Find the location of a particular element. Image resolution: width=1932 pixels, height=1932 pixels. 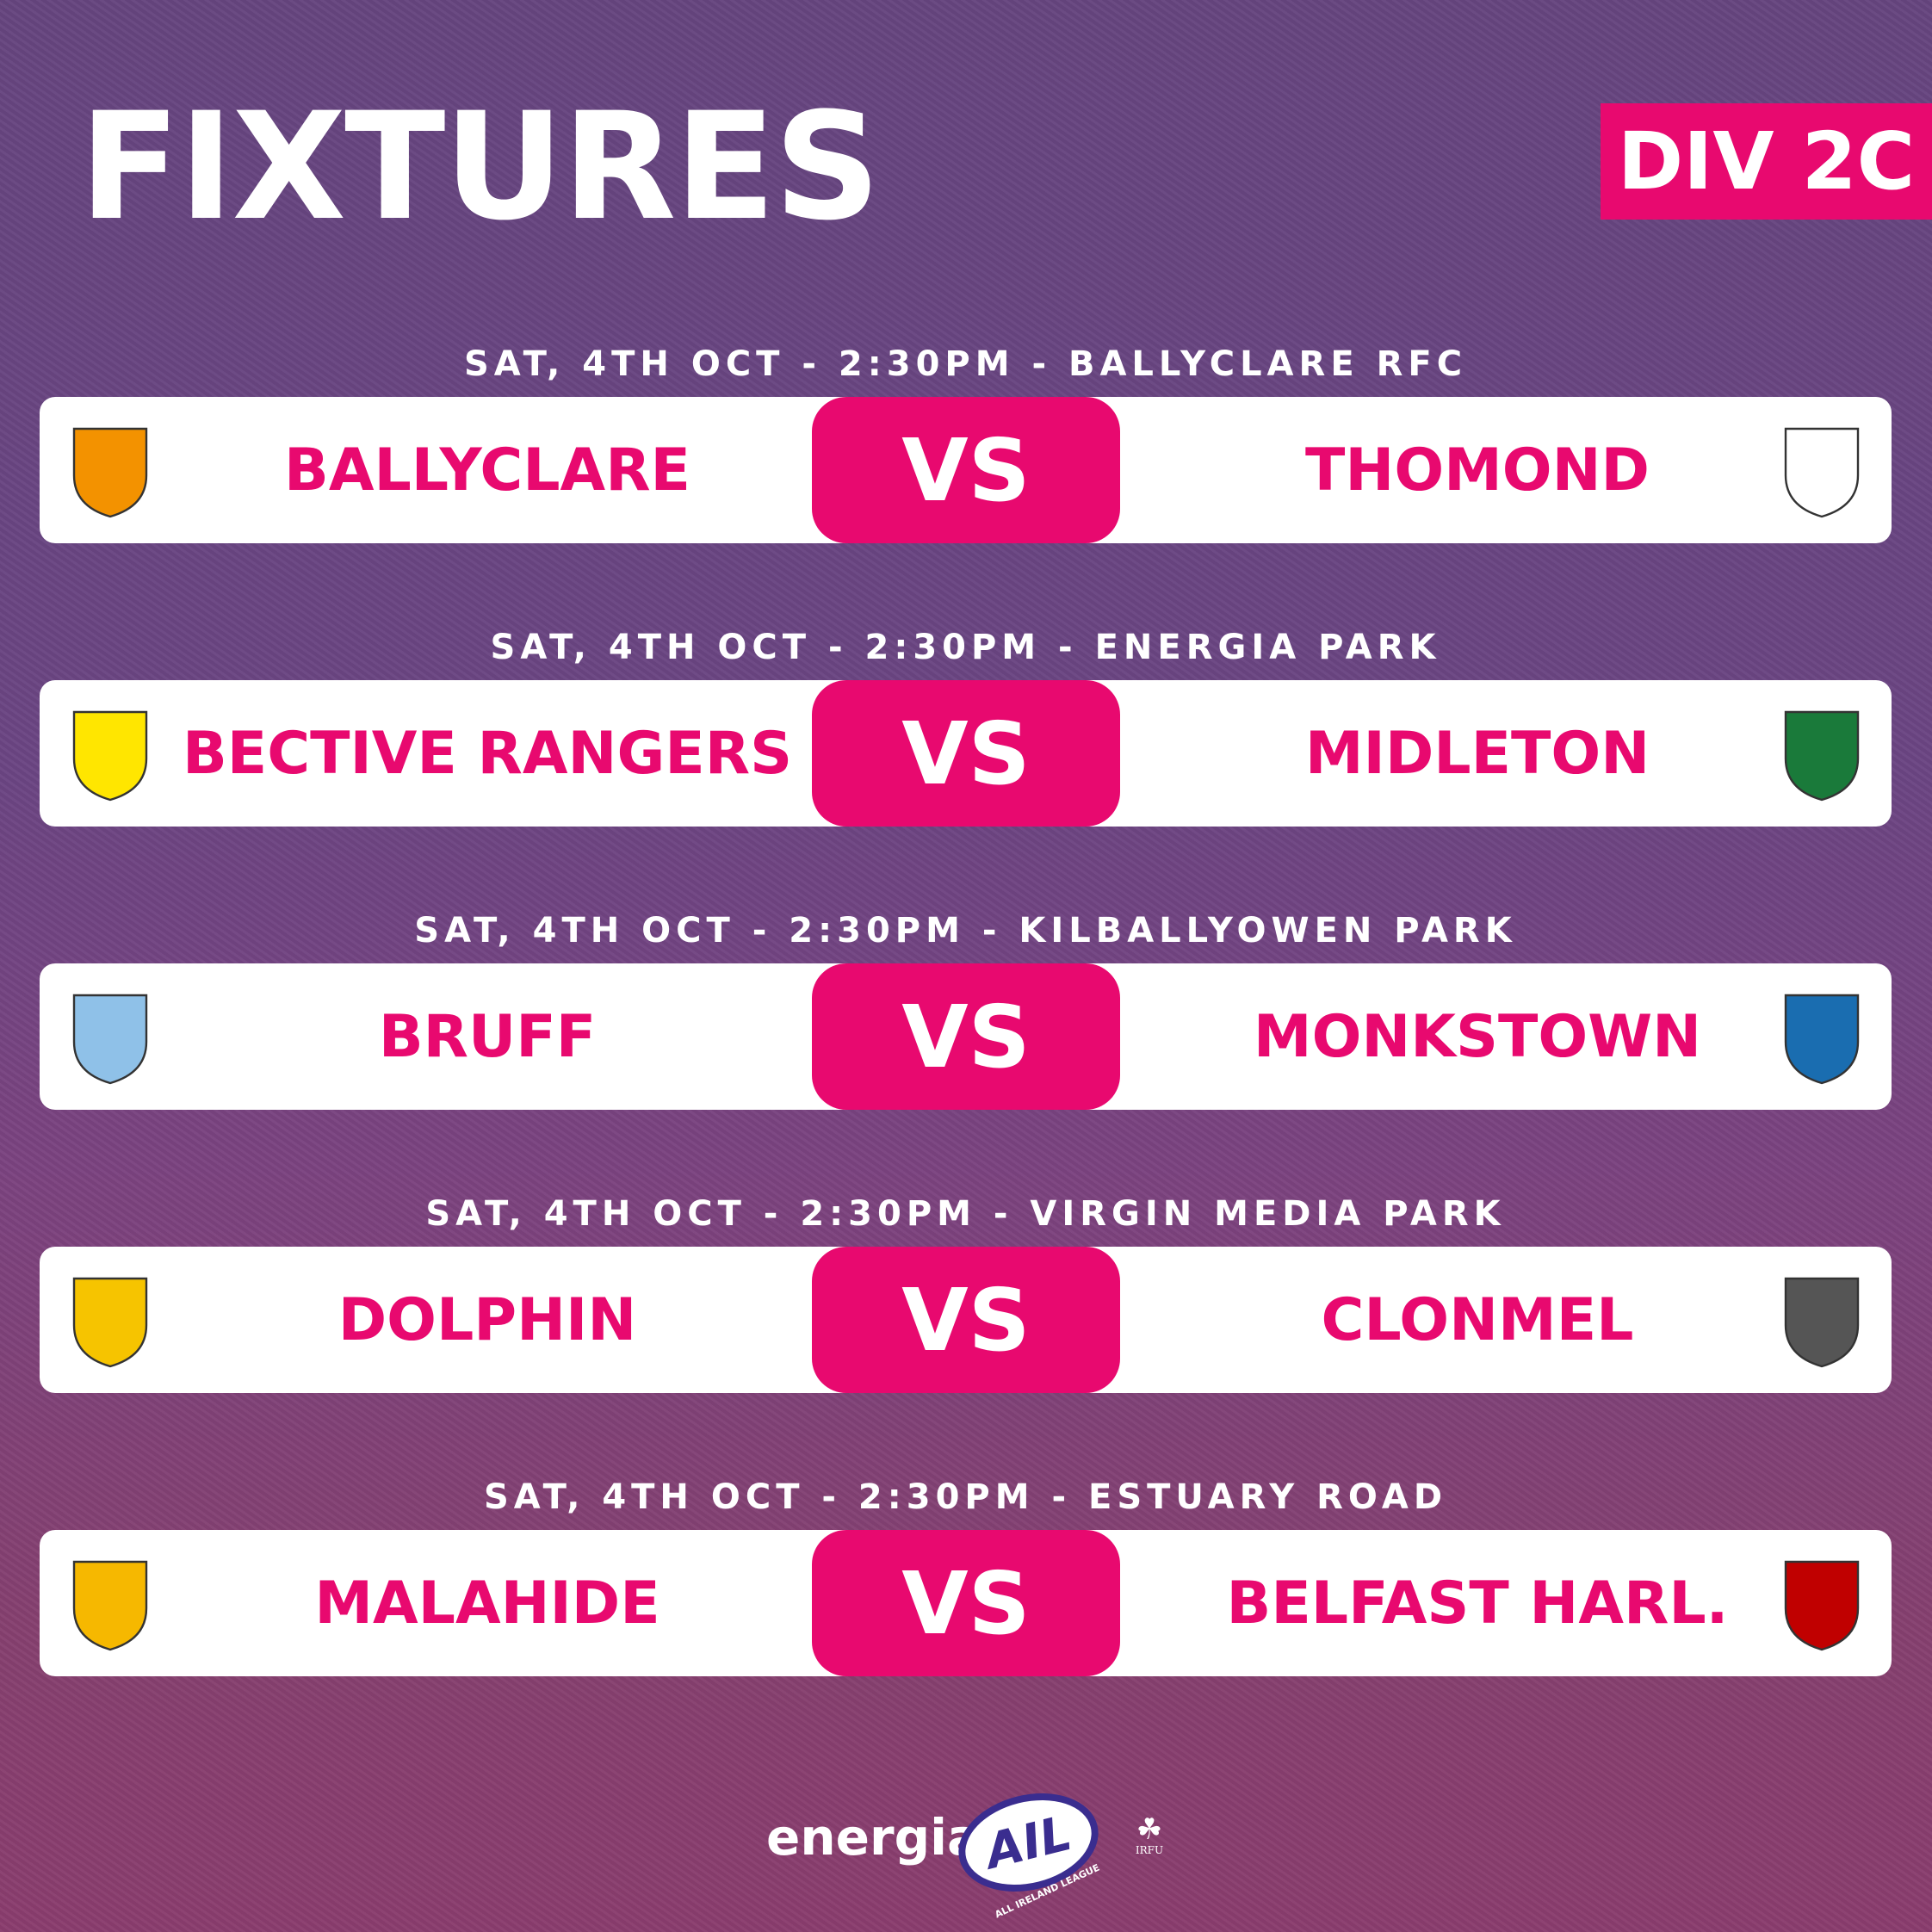

fixture-date-venue: SAT, 4TH OCT - 2:30PM - BALLYCLARE RFC is located at coordinates (966, 364).